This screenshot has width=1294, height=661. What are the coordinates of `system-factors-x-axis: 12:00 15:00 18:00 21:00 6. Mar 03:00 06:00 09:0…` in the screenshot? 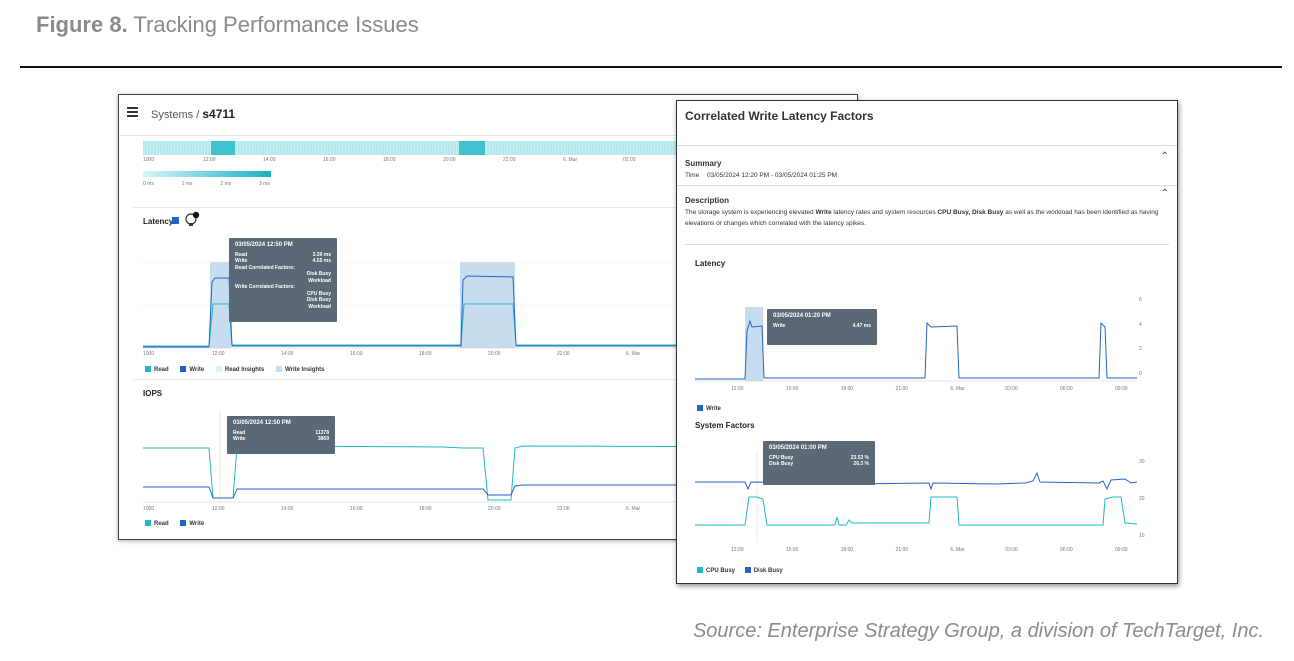 It's located at (916, 551).